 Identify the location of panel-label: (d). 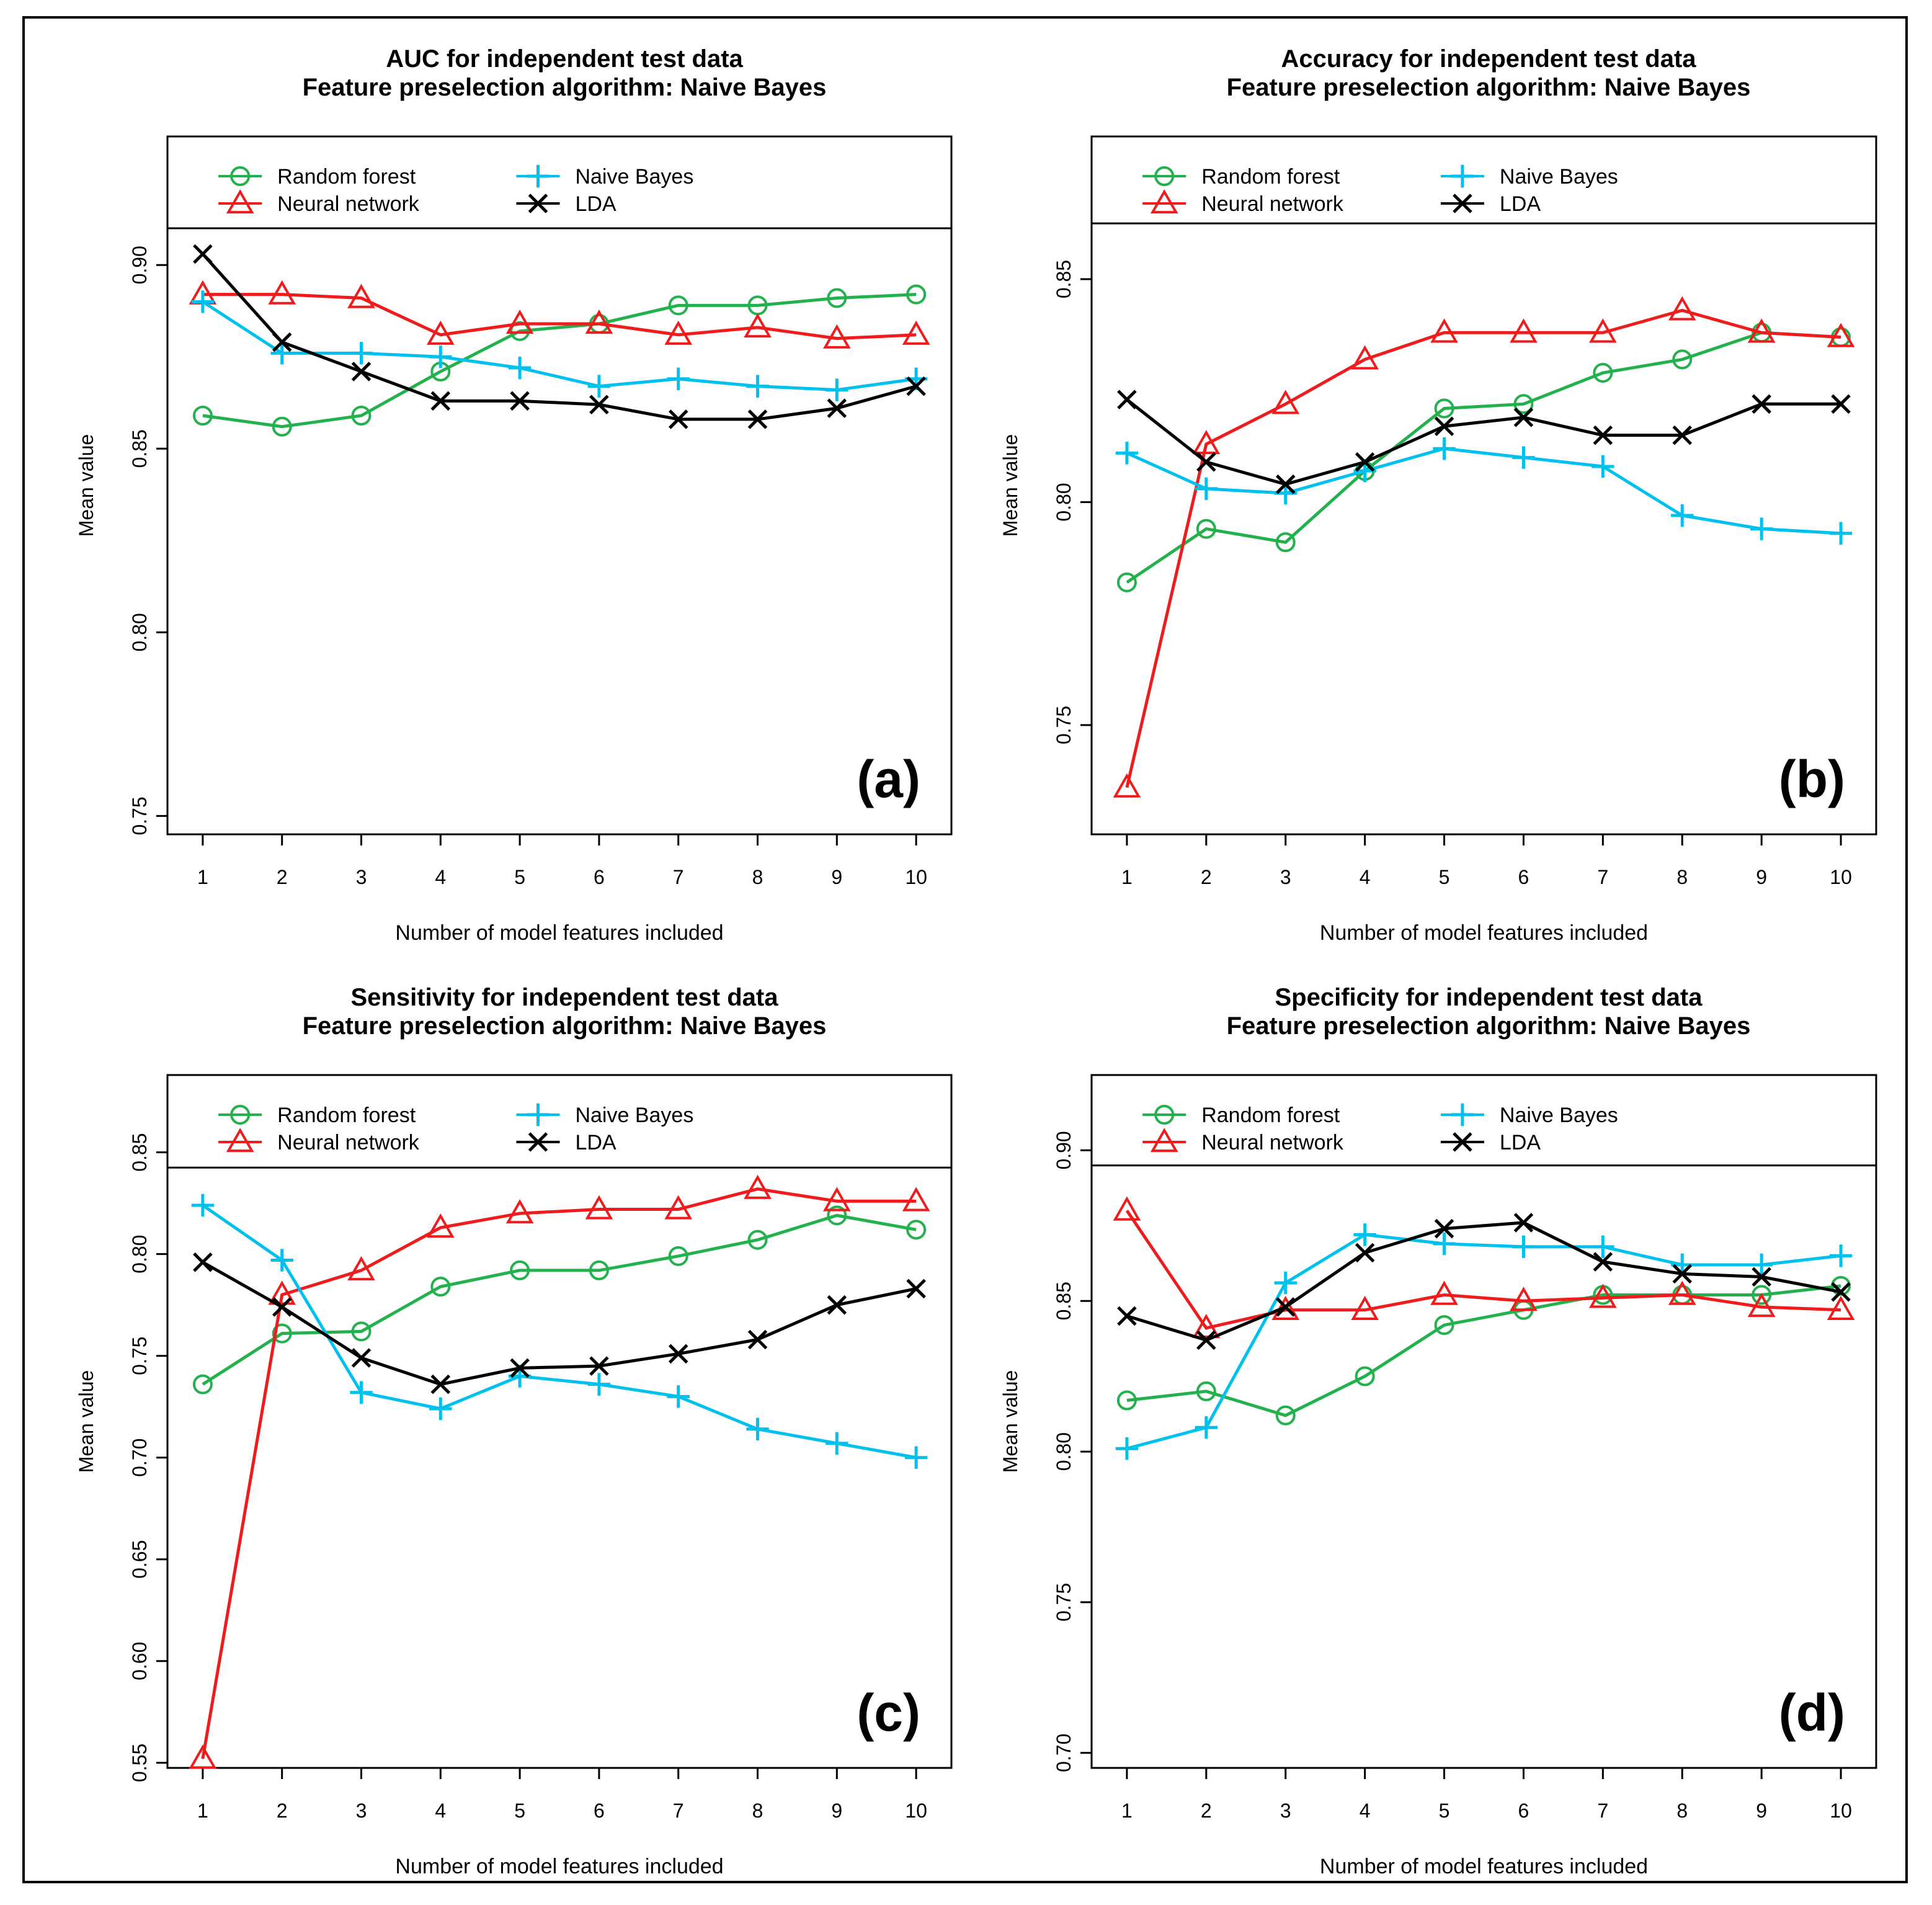
(1812, 1713).